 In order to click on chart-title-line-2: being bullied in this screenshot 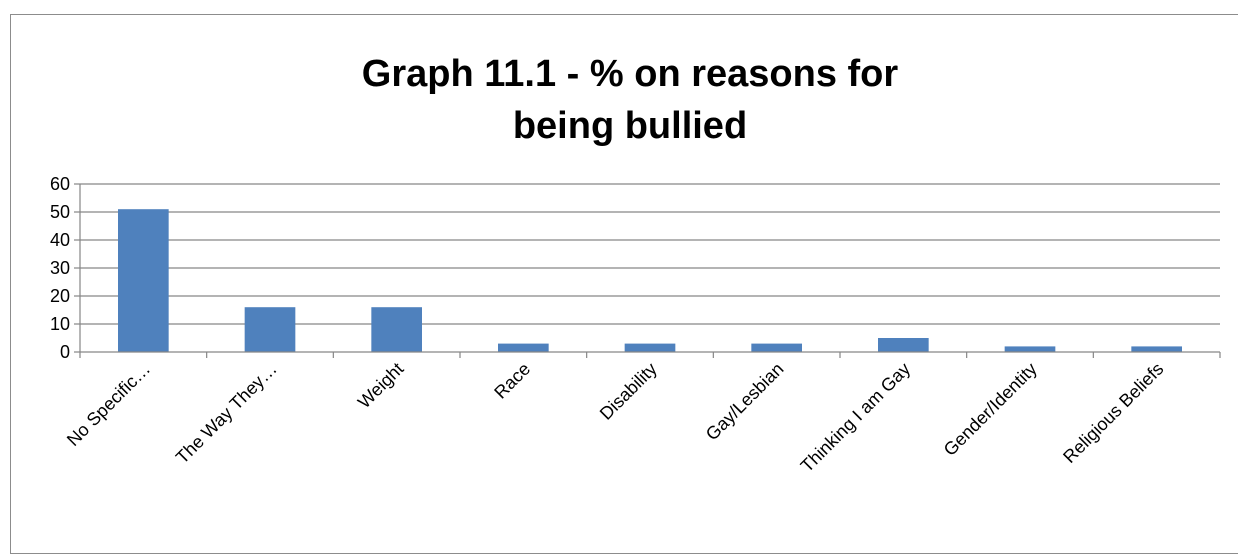, I will do `click(630, 126)`.